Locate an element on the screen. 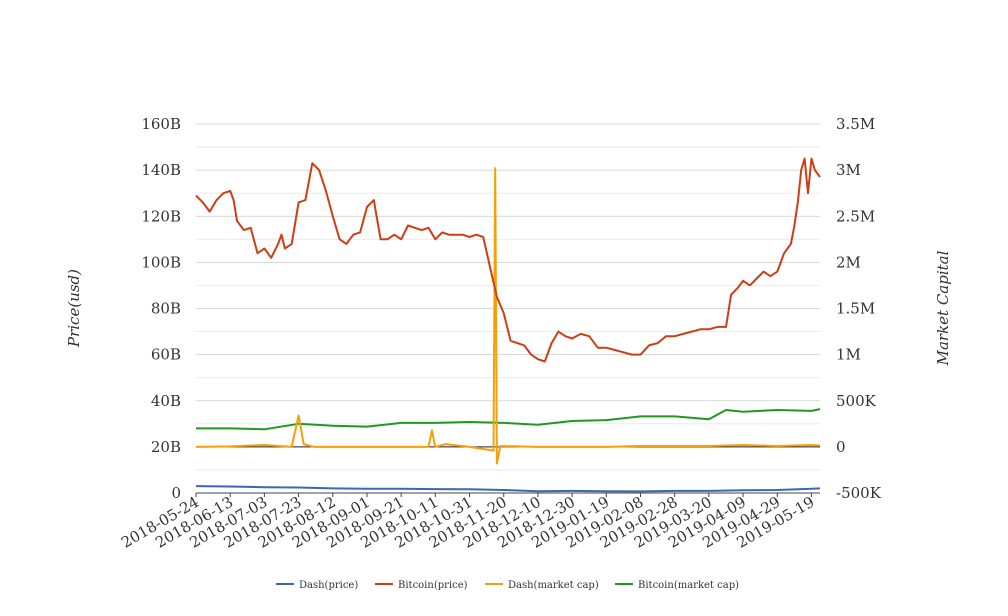 This screenshot has width=1008, height=616. left-axis-ticks: 0 20B 40B 60B 80B 100B 120B 140B 160B is located at coordinates (161, 308).